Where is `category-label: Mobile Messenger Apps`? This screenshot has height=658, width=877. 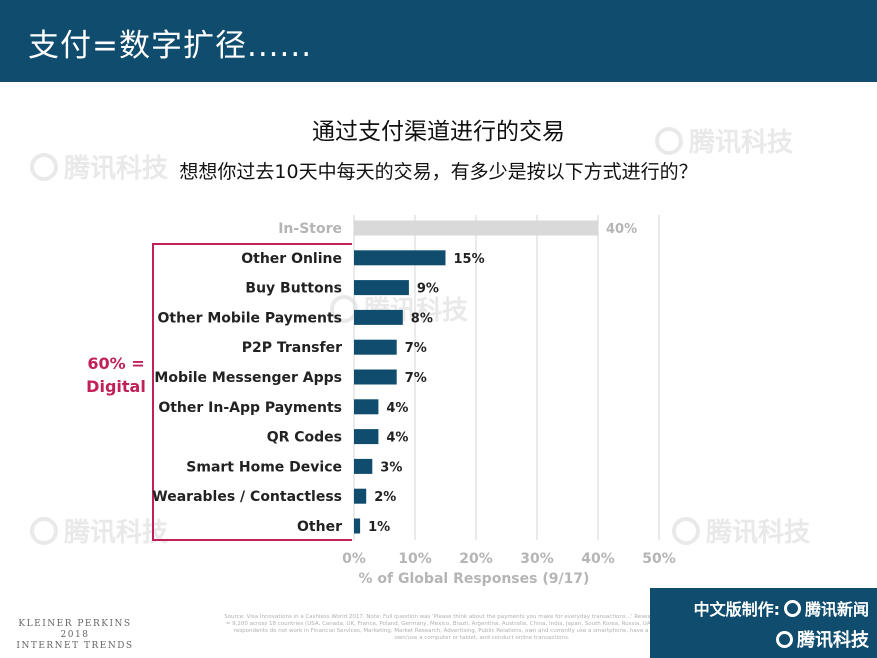 category-label: Mobile Messenger Apps is located at coordinates (248, 378).